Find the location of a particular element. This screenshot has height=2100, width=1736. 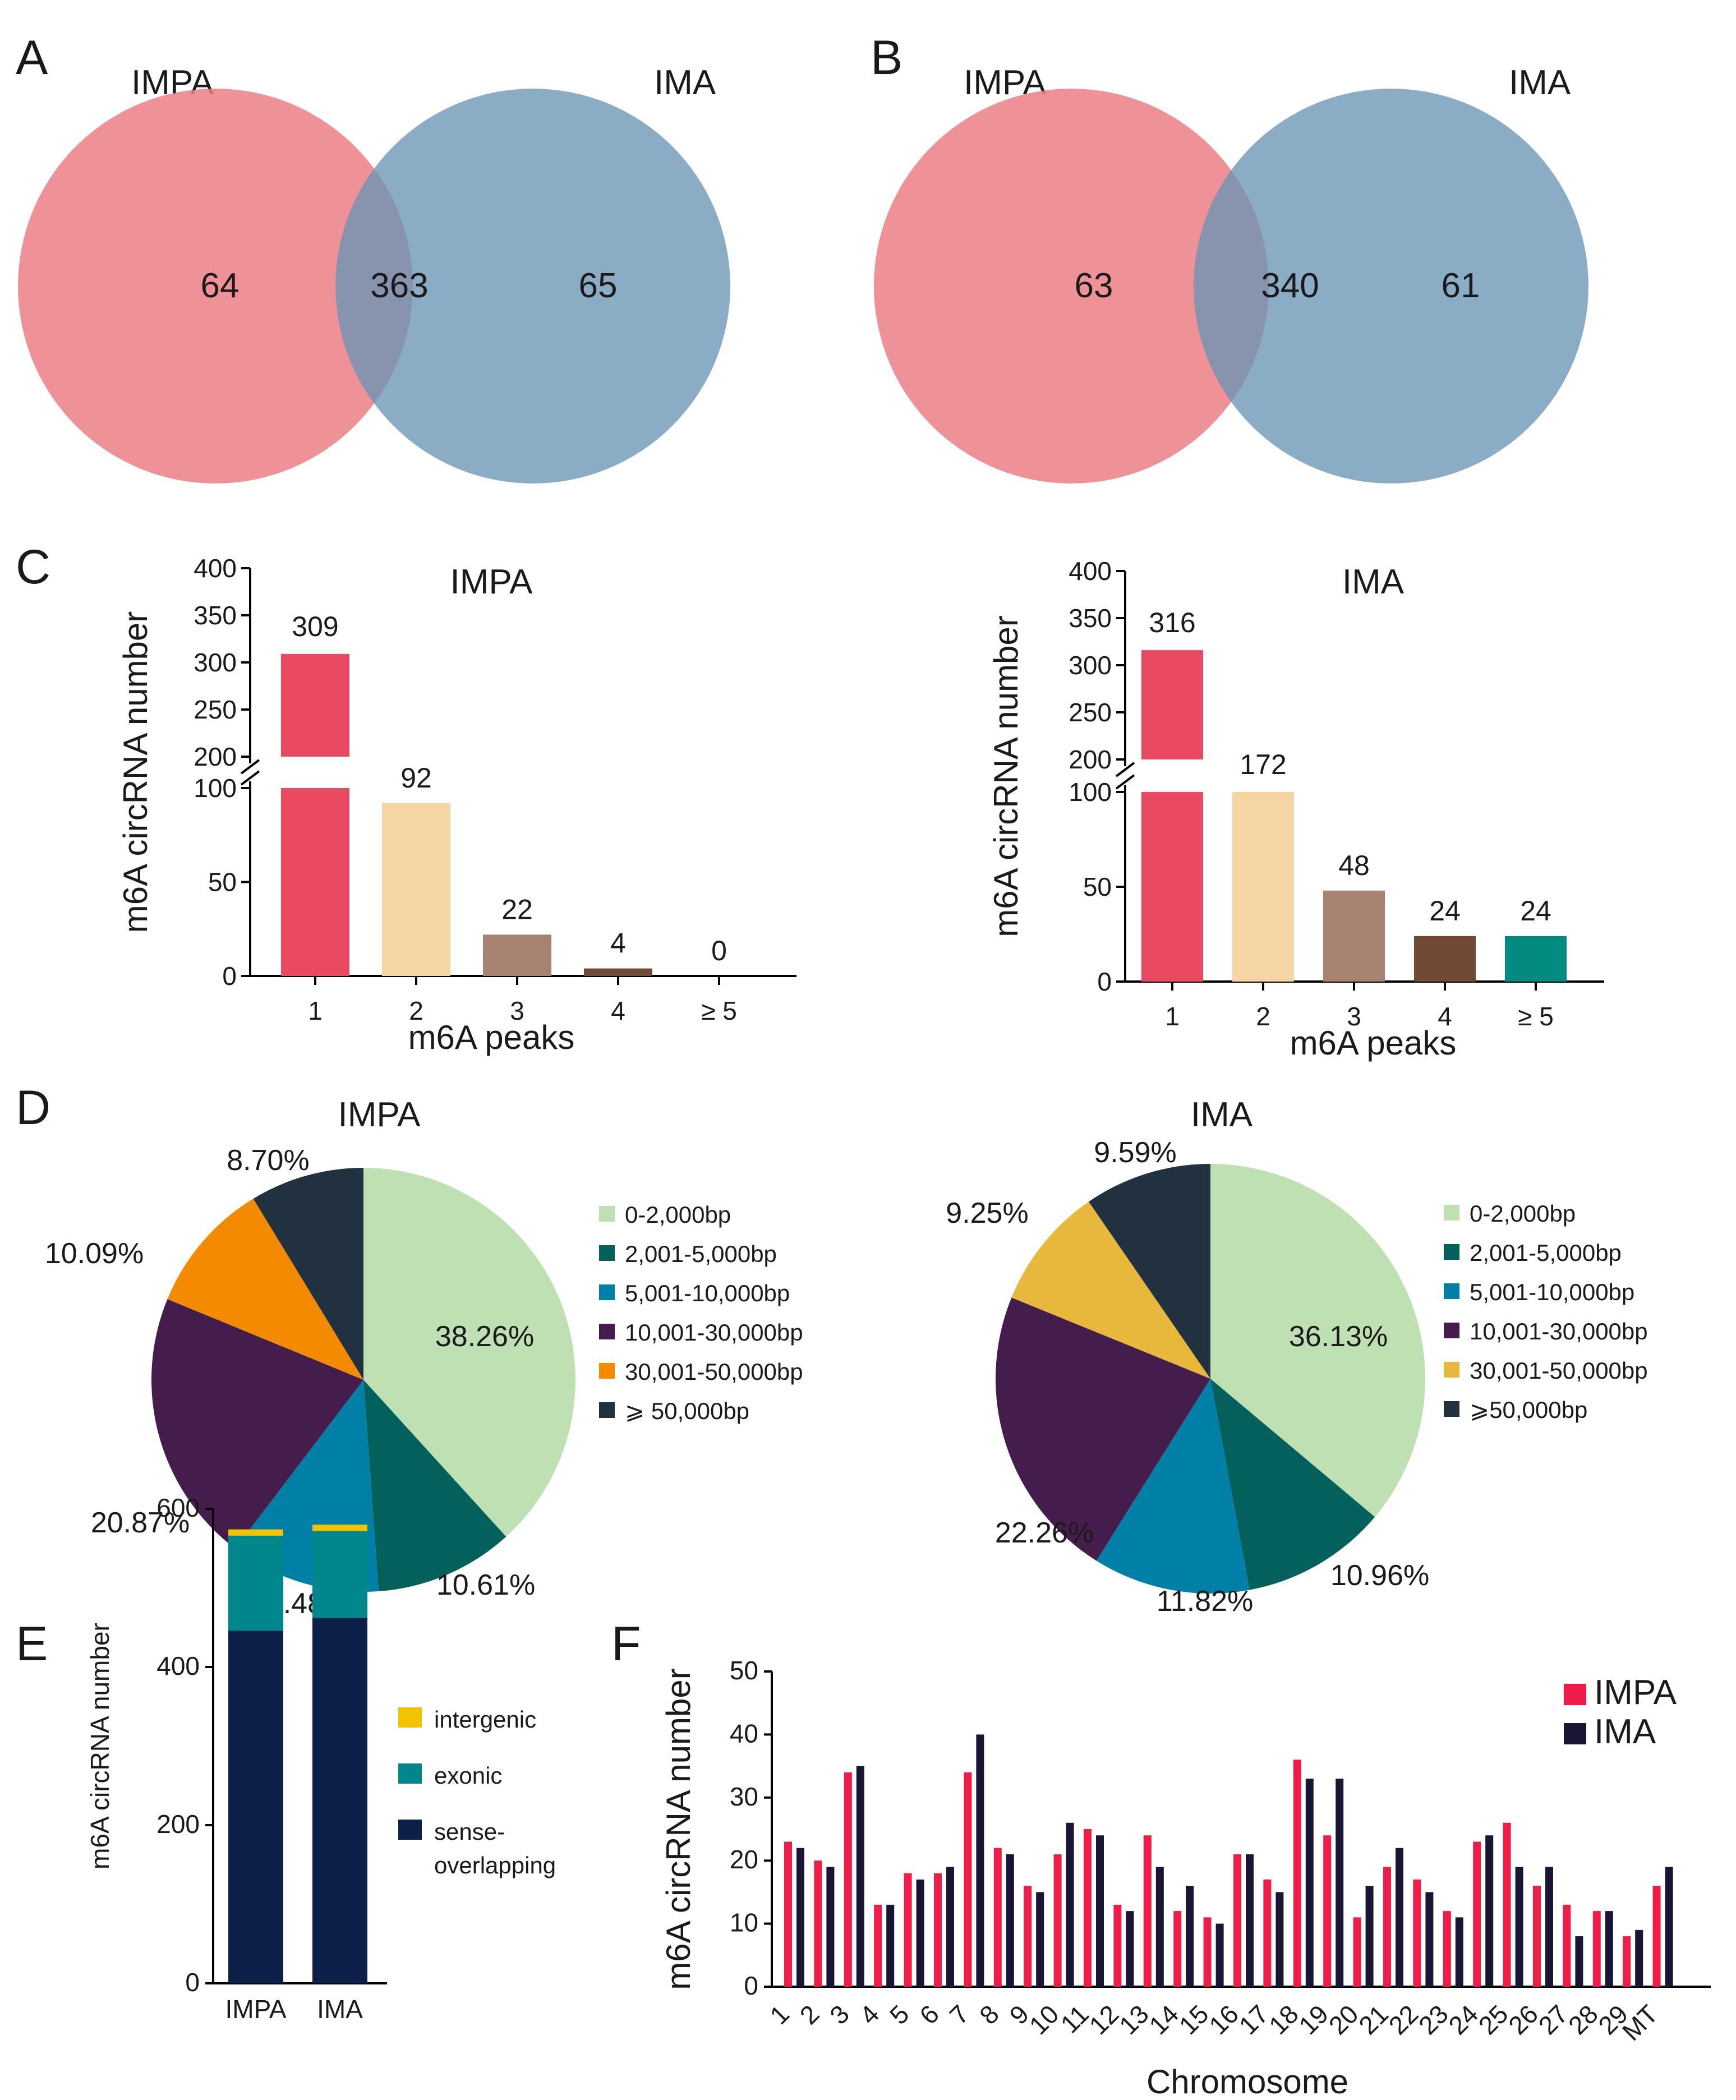

x-tick-label: 4 is located at coordinates (1445, 1016).